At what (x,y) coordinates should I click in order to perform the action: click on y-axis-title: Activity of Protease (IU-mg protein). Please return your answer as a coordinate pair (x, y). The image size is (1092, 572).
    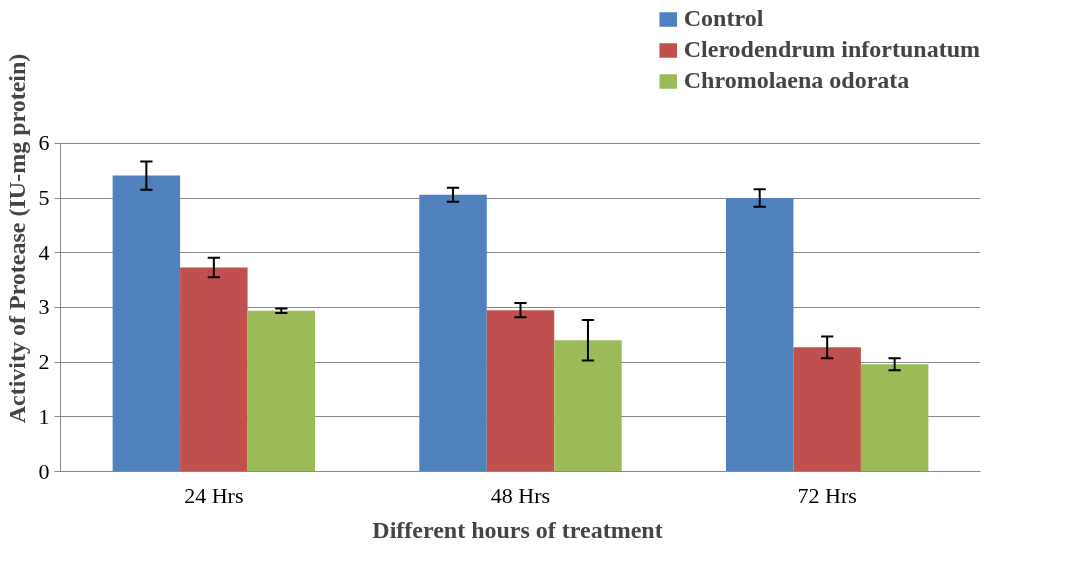
    Looking at the image, I should click on (16, 238).